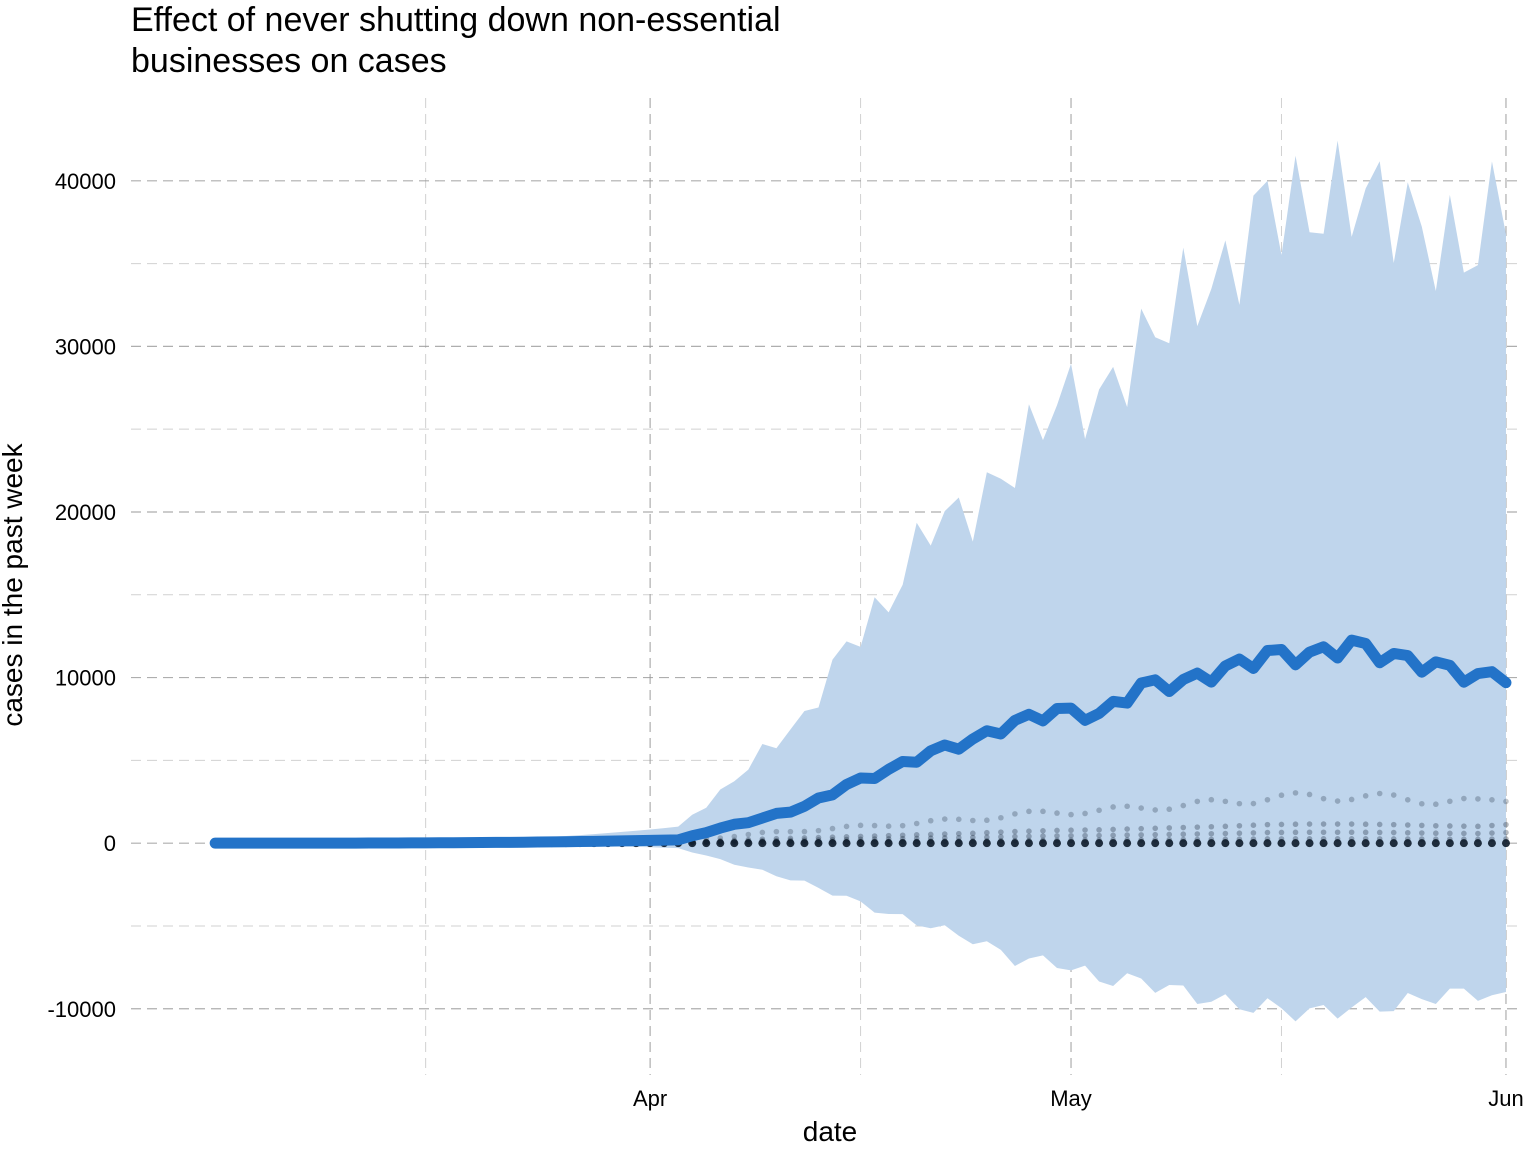 The width and height of the screenshot is (1536, 1152). What do you see at coordinates (289, 61) in the screenshot?
I see `chart-title-line-2: businesses on cases` at bounding box center [289, 61].